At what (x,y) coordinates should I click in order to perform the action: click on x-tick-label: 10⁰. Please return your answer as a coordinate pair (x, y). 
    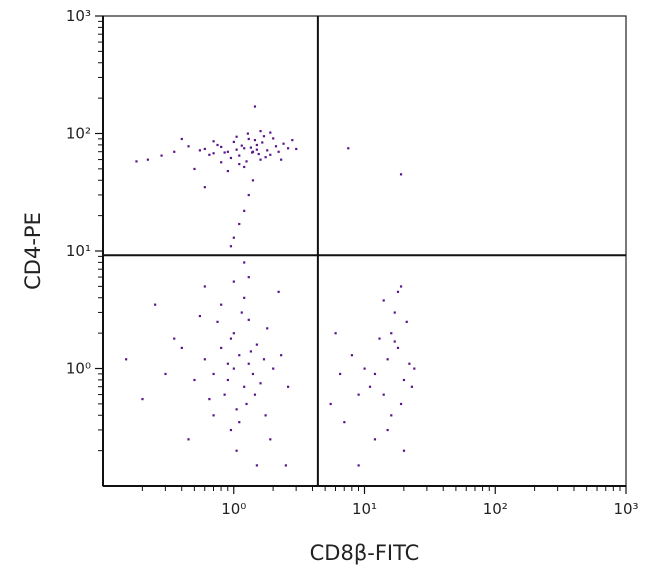
    Looking at the image, I should click on (233, 509).